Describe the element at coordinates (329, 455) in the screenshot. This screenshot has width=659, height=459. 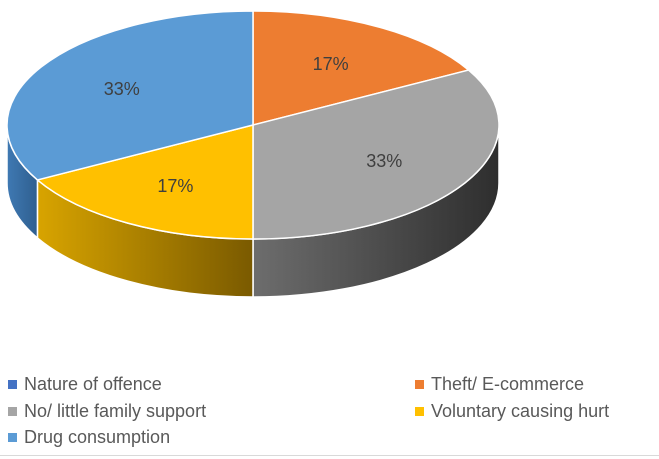
I see `divider` at that location.